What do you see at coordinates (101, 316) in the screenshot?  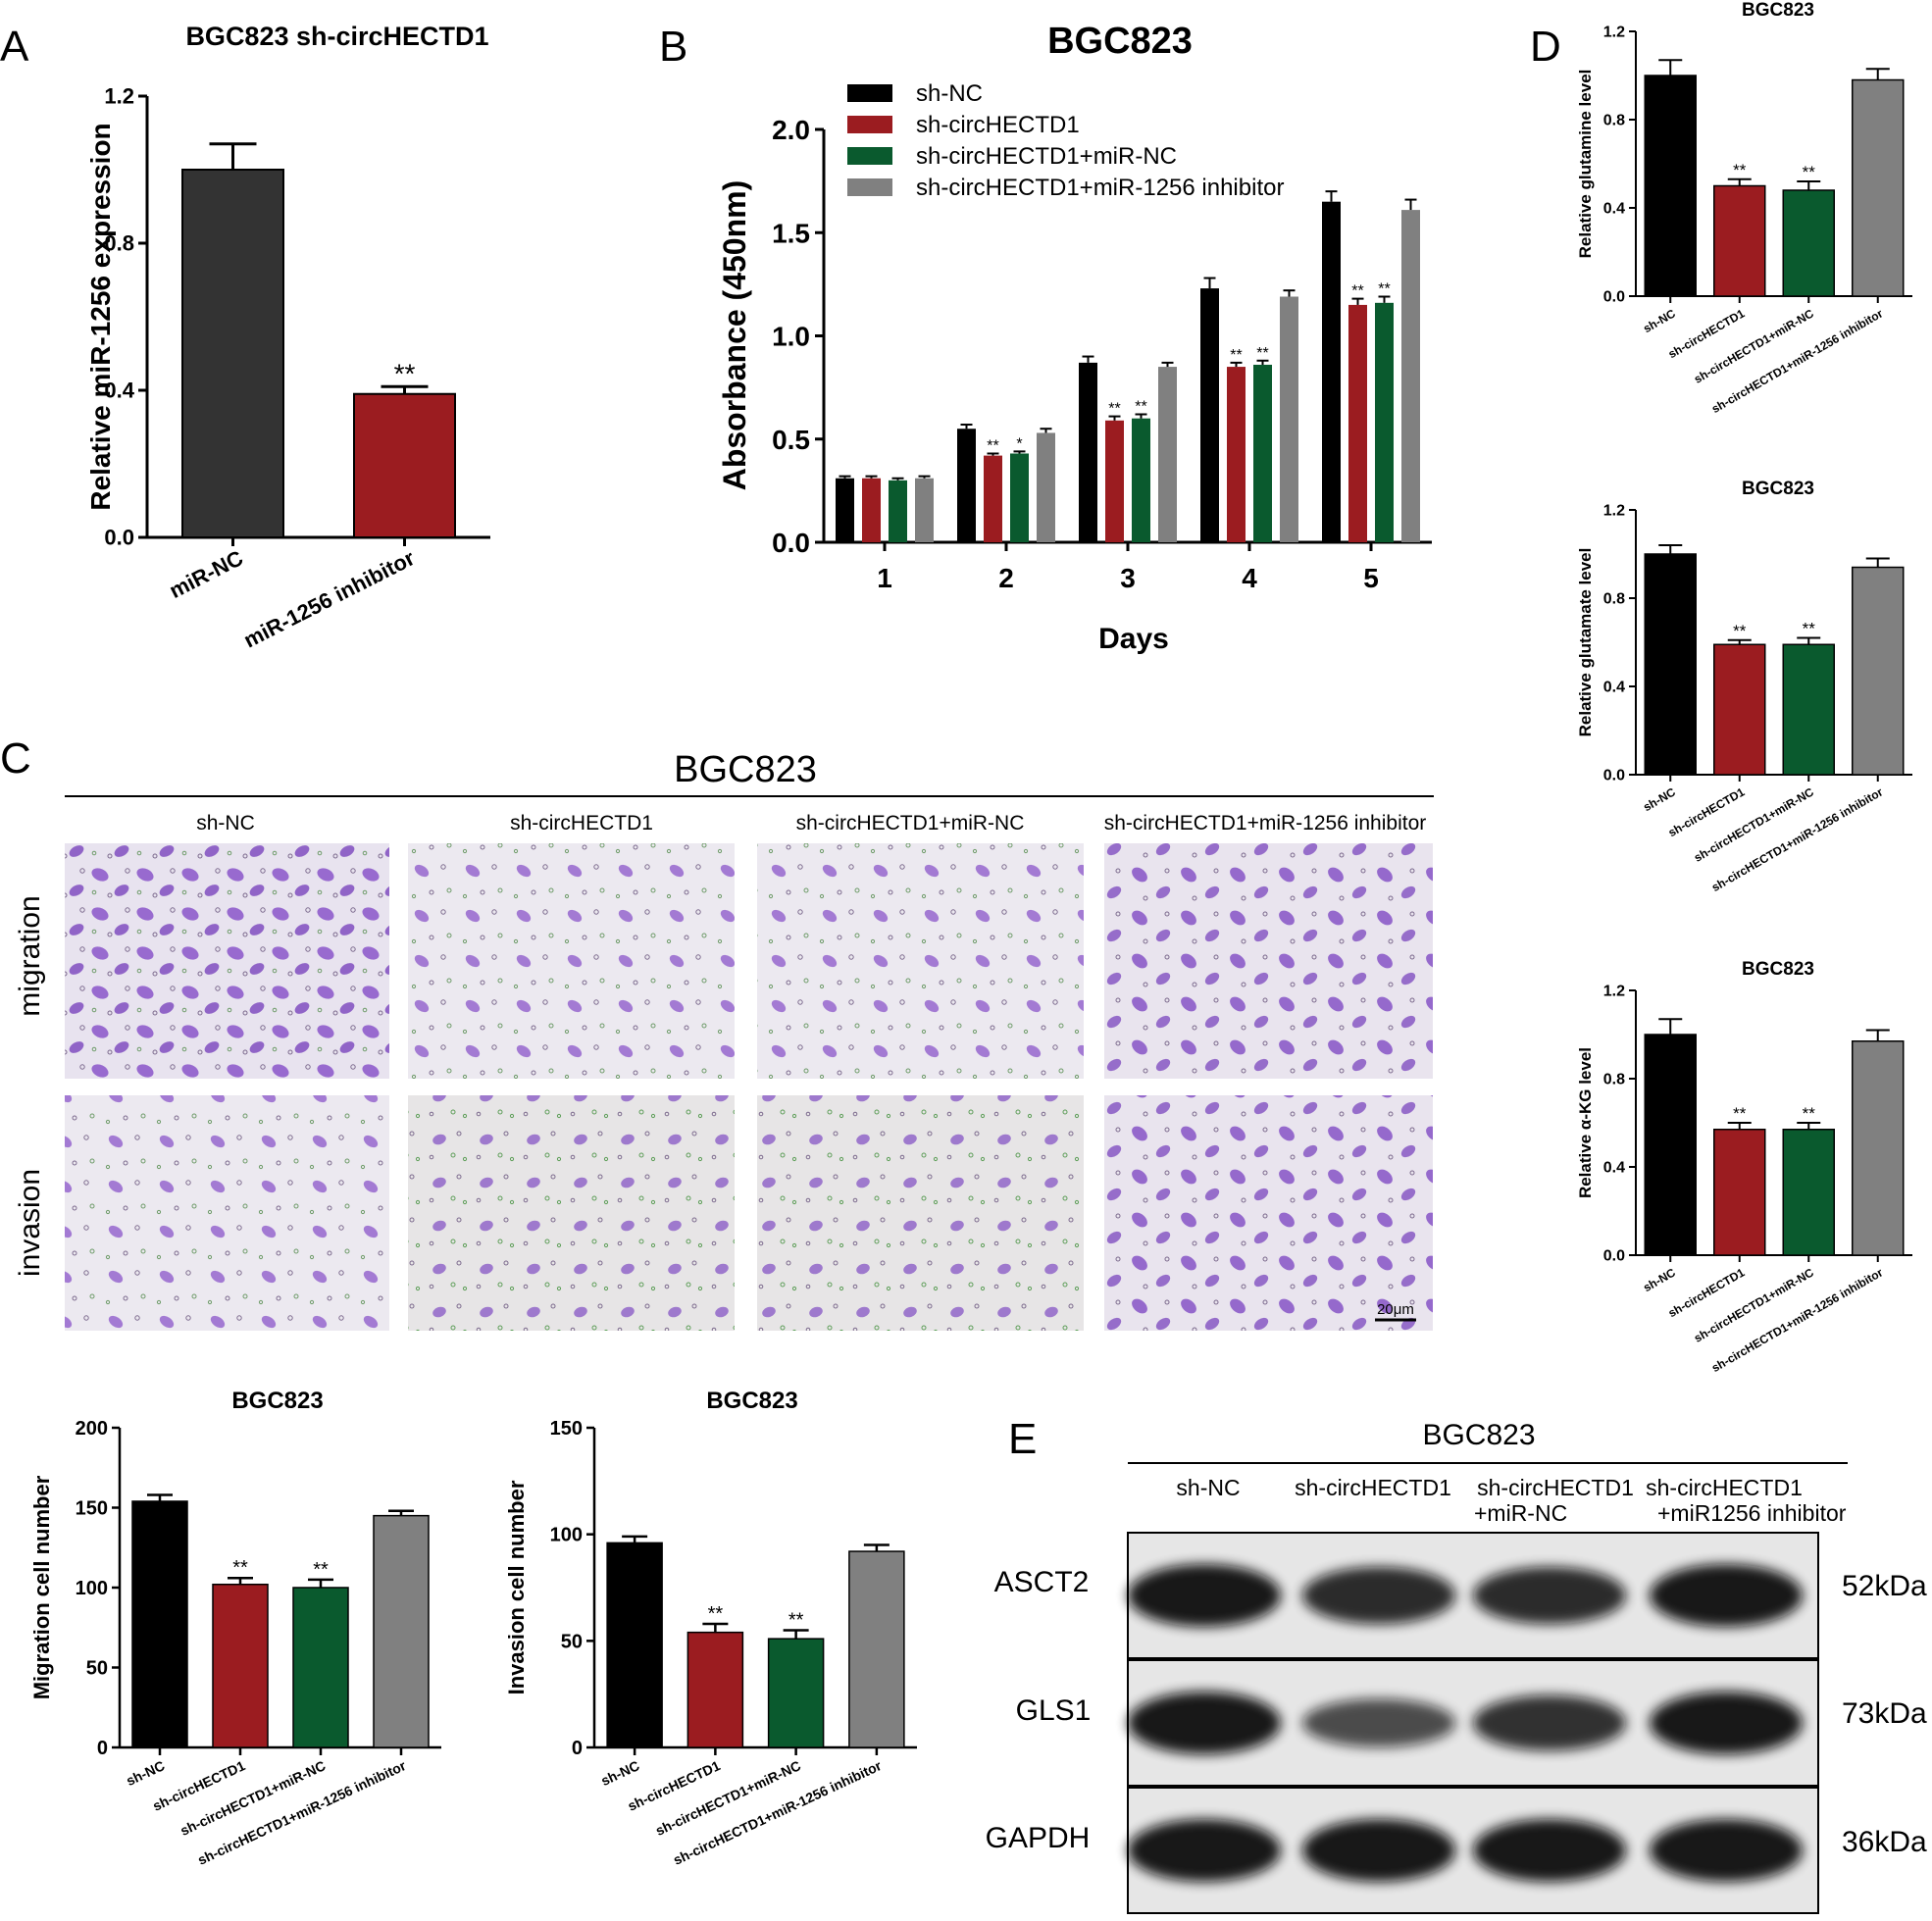 I see `y-axis-label: Relative miR-1256 expression` at bounding box center [101, 316].